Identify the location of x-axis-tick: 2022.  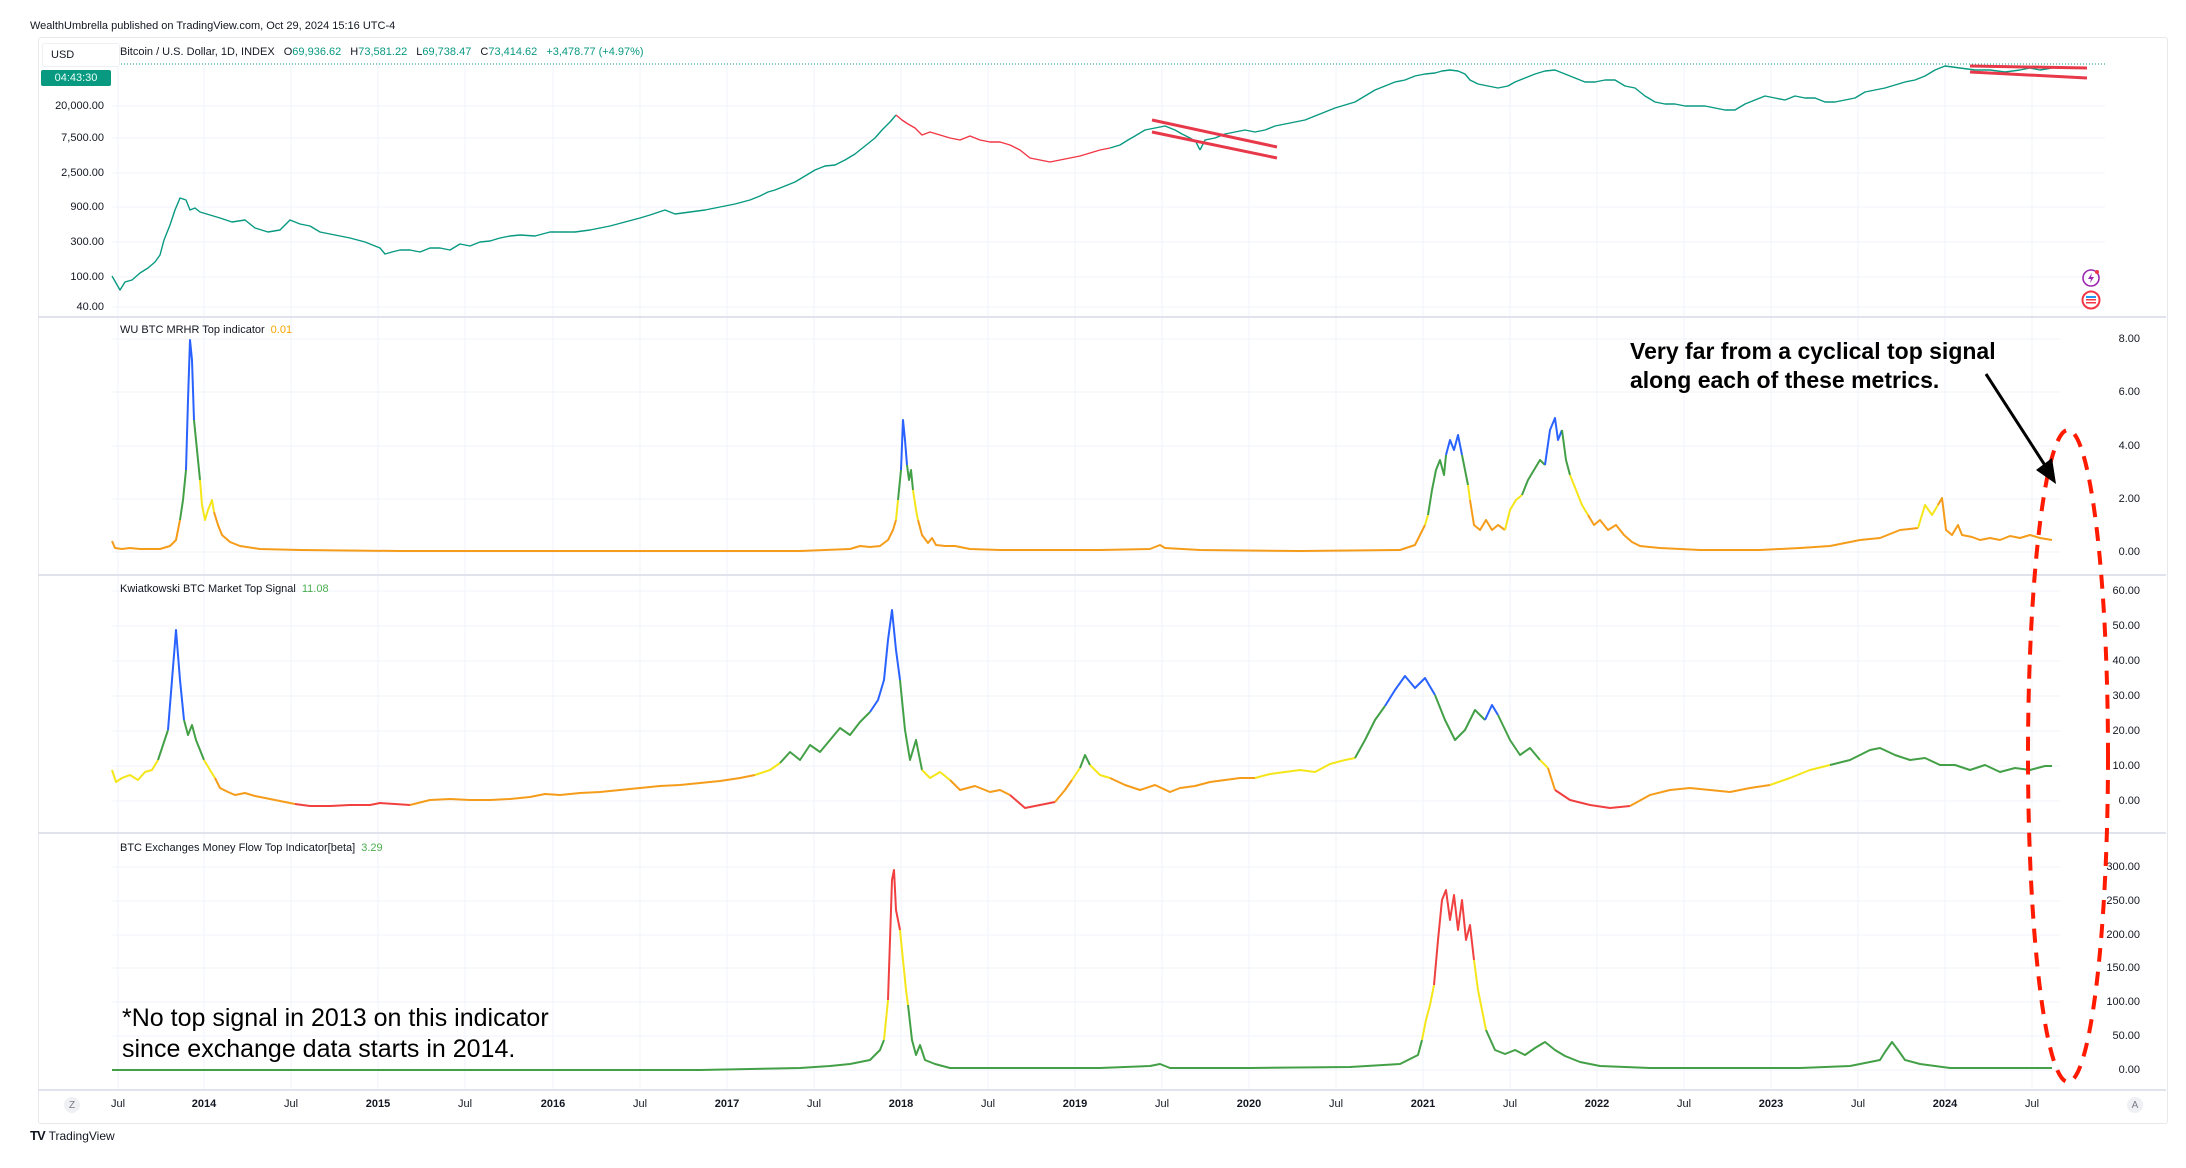
(1597, 1104).